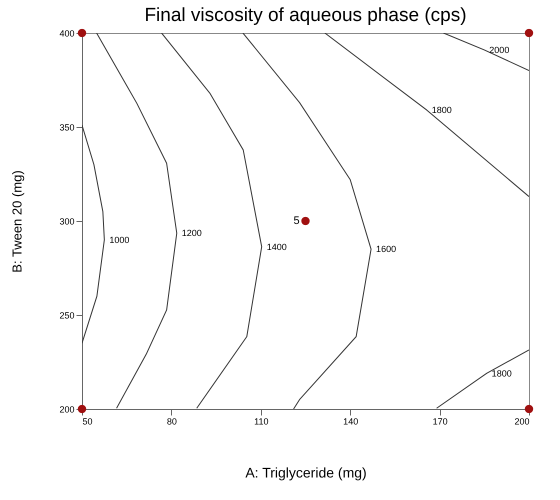 The image size is (560, 500). Describe the element at coordinates (66, 33) in the screenshot. I see `y-tick-label: 400` at that location.